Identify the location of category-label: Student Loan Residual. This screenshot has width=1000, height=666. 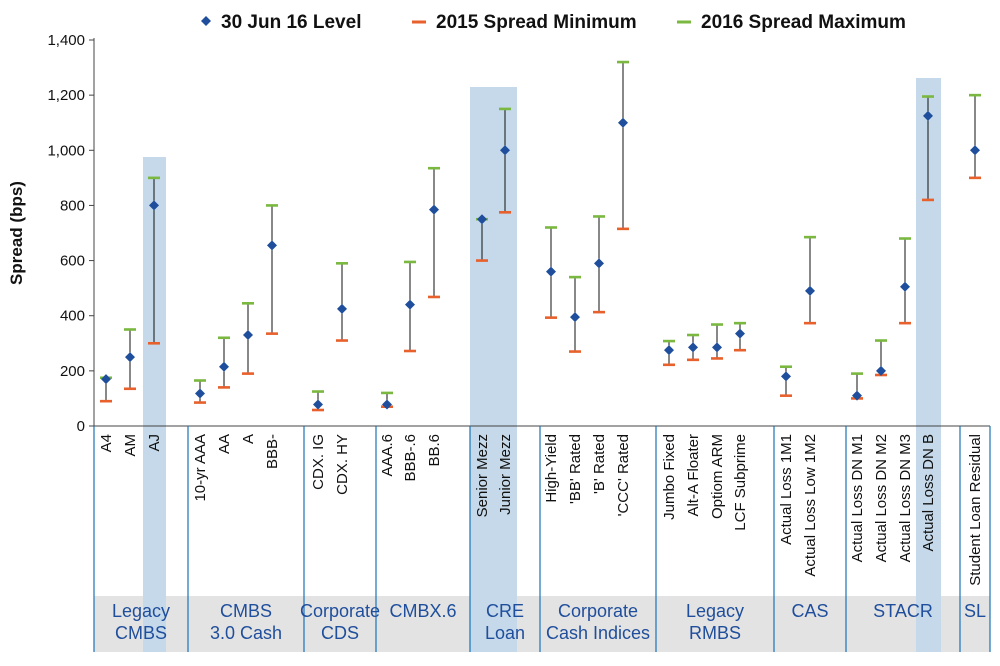
(975, 510).